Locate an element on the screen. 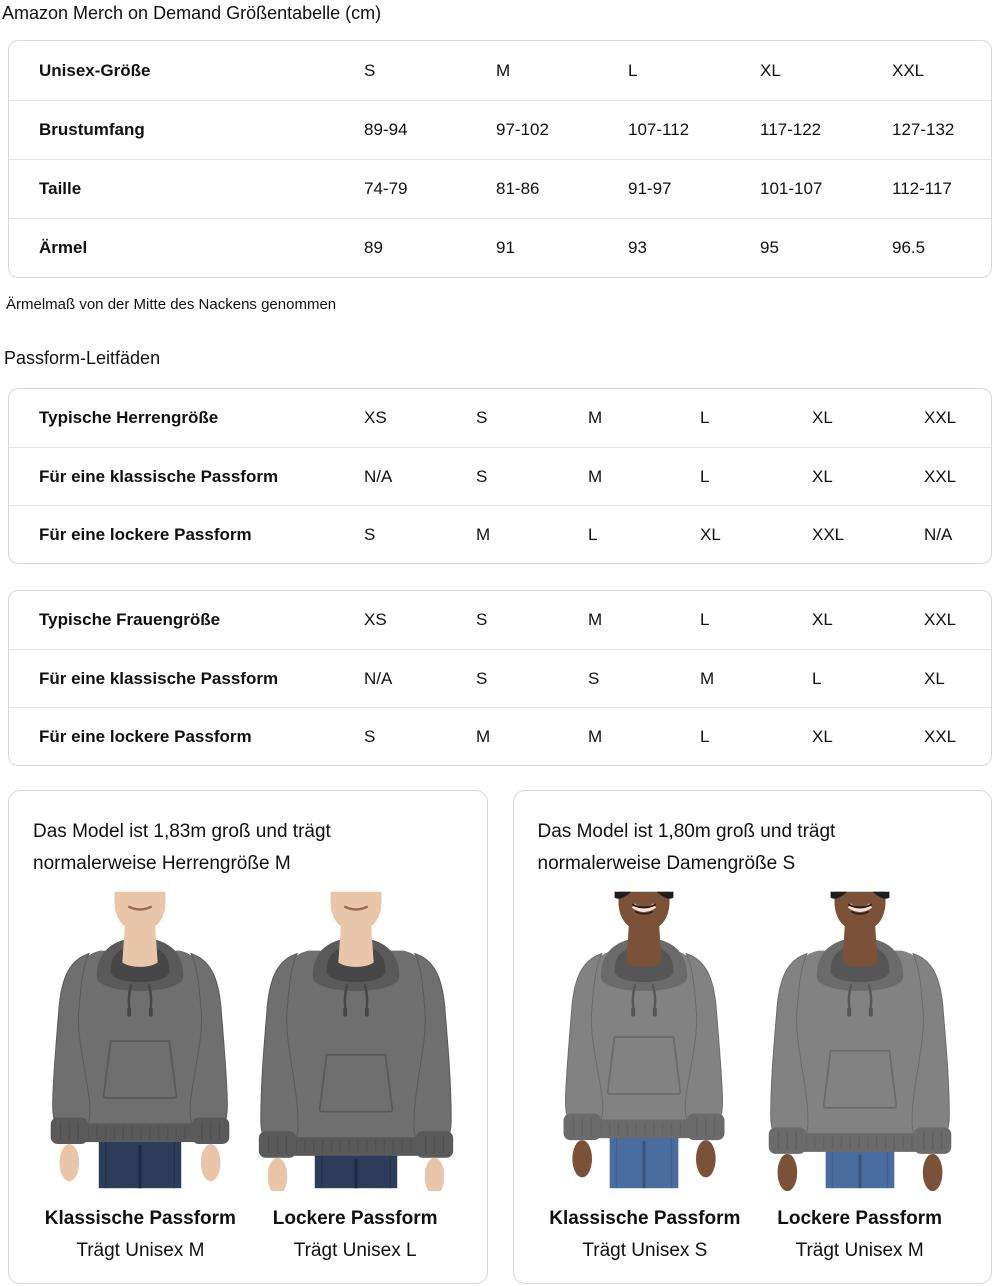  table-row: Unisex-Größe S M L XL XXL is located at coordinates (500, 70).